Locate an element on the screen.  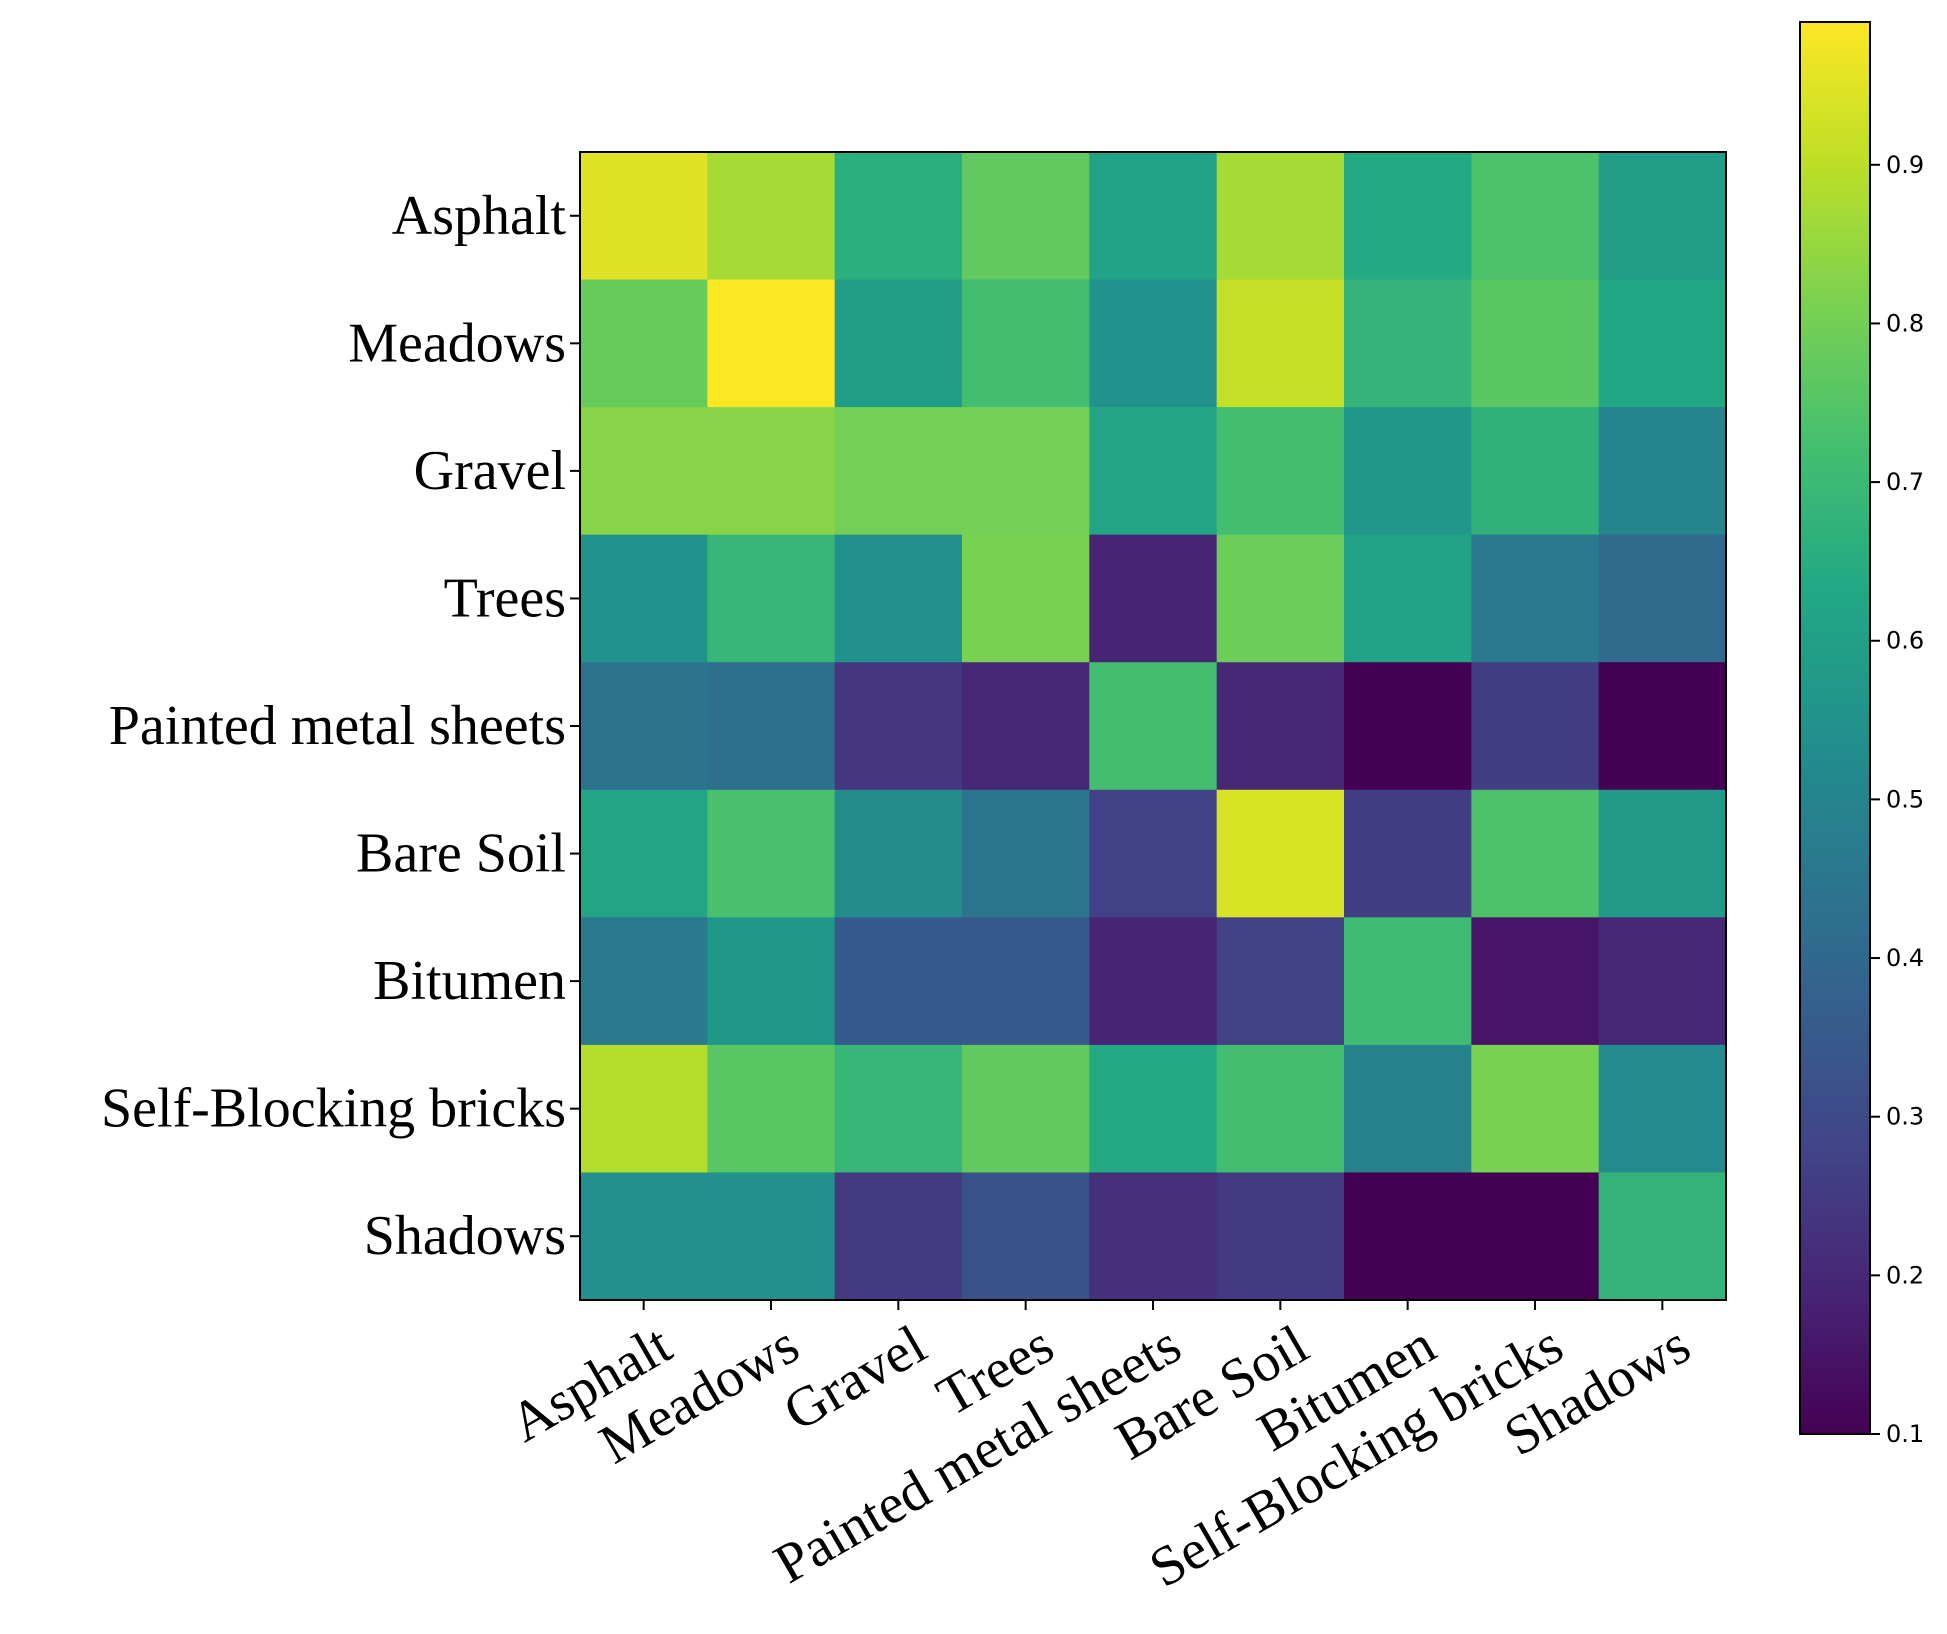
colorbar-tick-label: 0.7 is located at coordinates (1905, 482).